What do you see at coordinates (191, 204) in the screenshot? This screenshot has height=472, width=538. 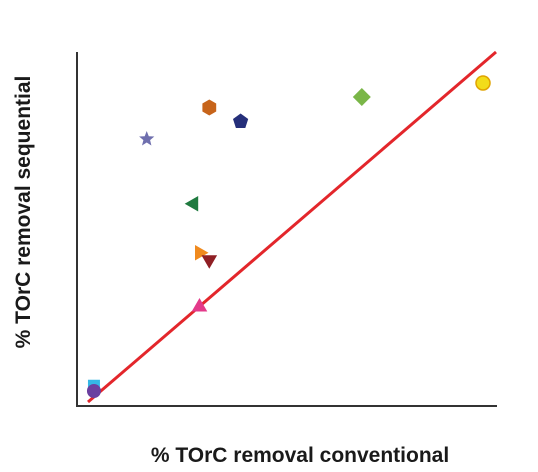 I see `data-point-triangle-left` at bounding box center [191, 204].